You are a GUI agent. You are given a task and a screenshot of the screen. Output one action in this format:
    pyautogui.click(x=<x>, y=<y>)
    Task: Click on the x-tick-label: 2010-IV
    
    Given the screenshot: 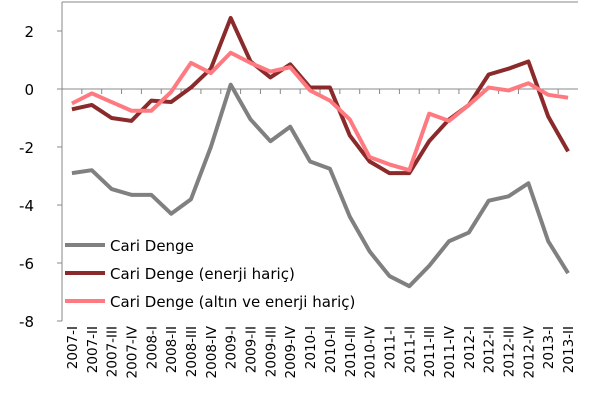 What is the action you would take?
    pyautogui.click(x=371, y=351)
    